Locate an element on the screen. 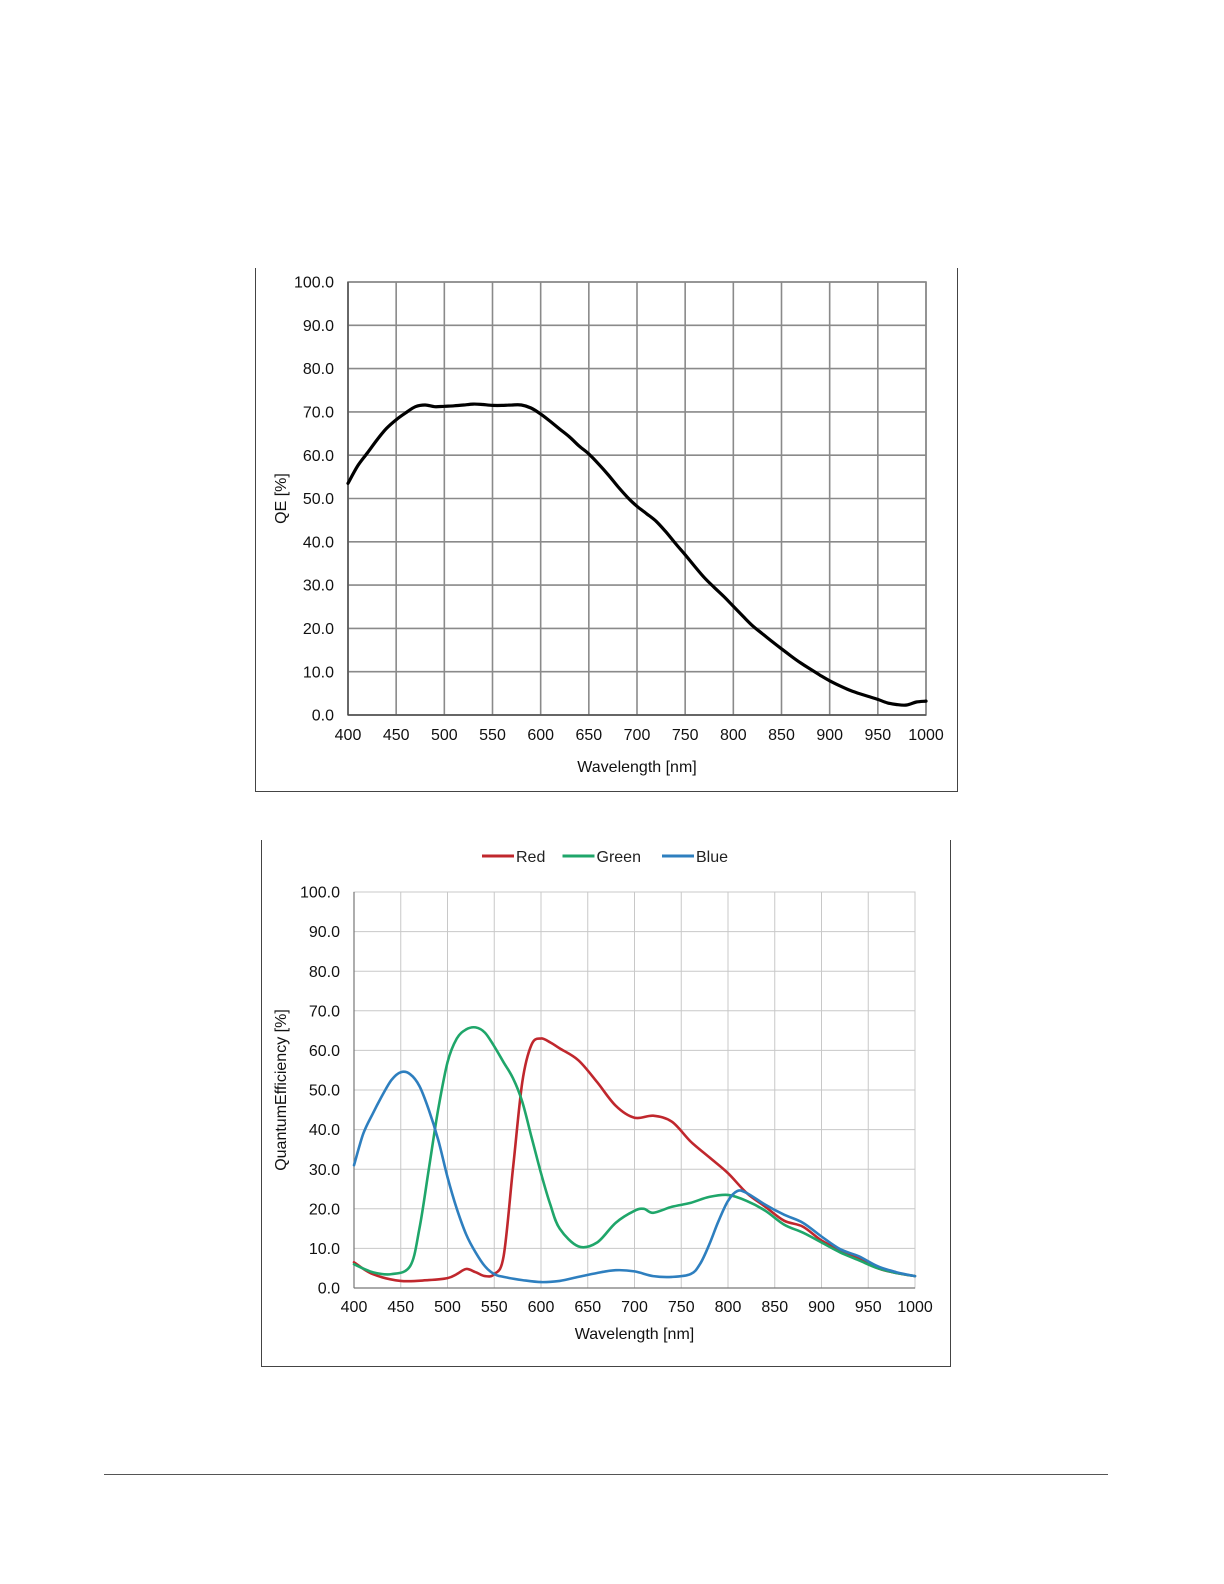  series-line-green is located at coordinates (634, 1151).